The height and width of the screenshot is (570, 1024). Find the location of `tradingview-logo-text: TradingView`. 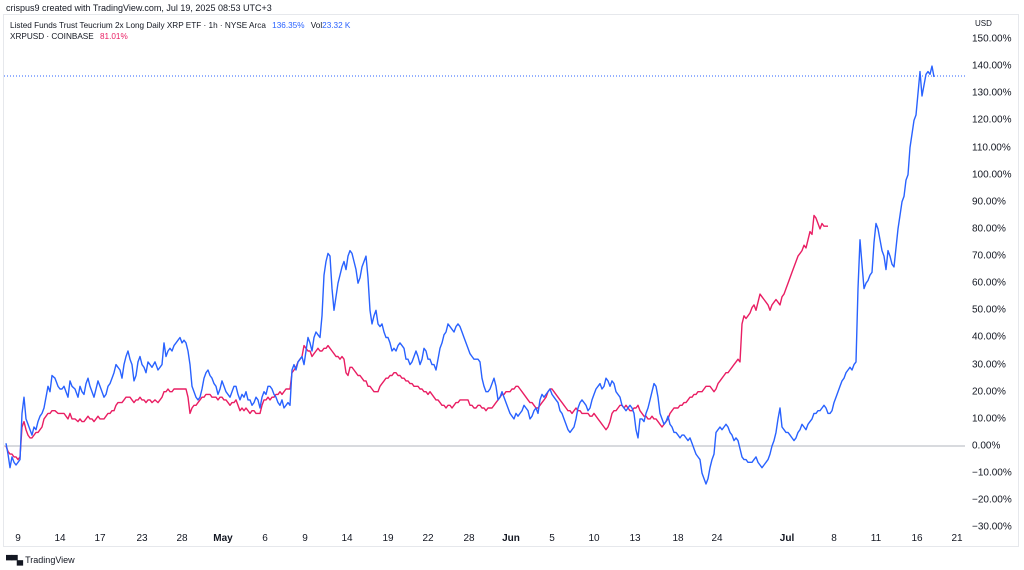

tradingview-logo-text: TradingView is located at coordinates (50, 560).